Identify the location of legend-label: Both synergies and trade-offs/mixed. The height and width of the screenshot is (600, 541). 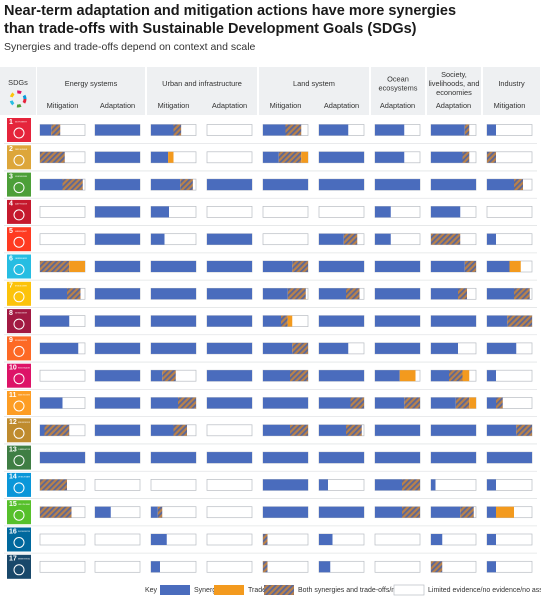
(354, 590).